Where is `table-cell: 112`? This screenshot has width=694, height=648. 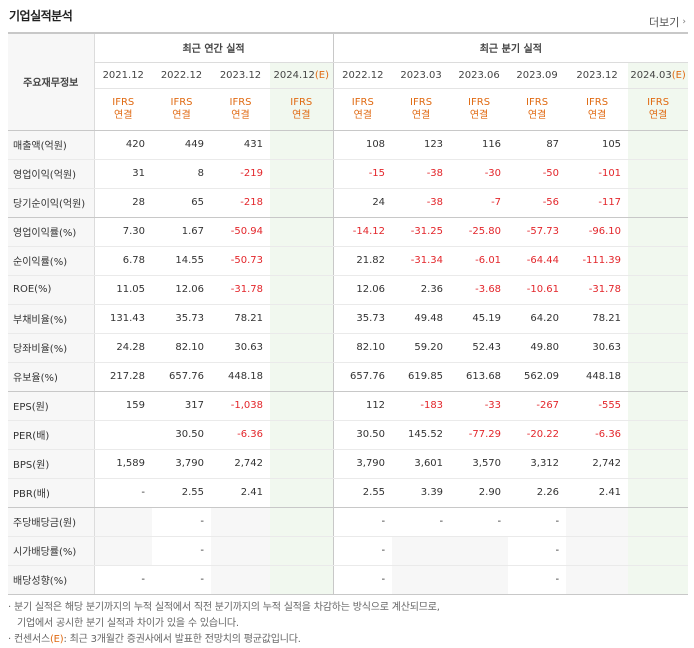 table-cell: 112 is located at coordinates (363, 406).